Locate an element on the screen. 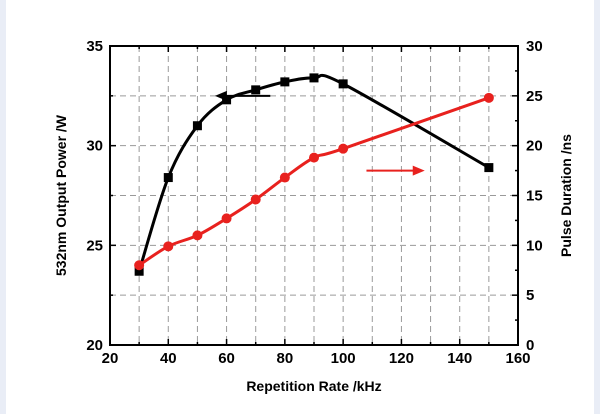 Image resolution: width=600 pixels, height=414 pixels. y2-tick-label: 25 is located at coordinates (534, 96).